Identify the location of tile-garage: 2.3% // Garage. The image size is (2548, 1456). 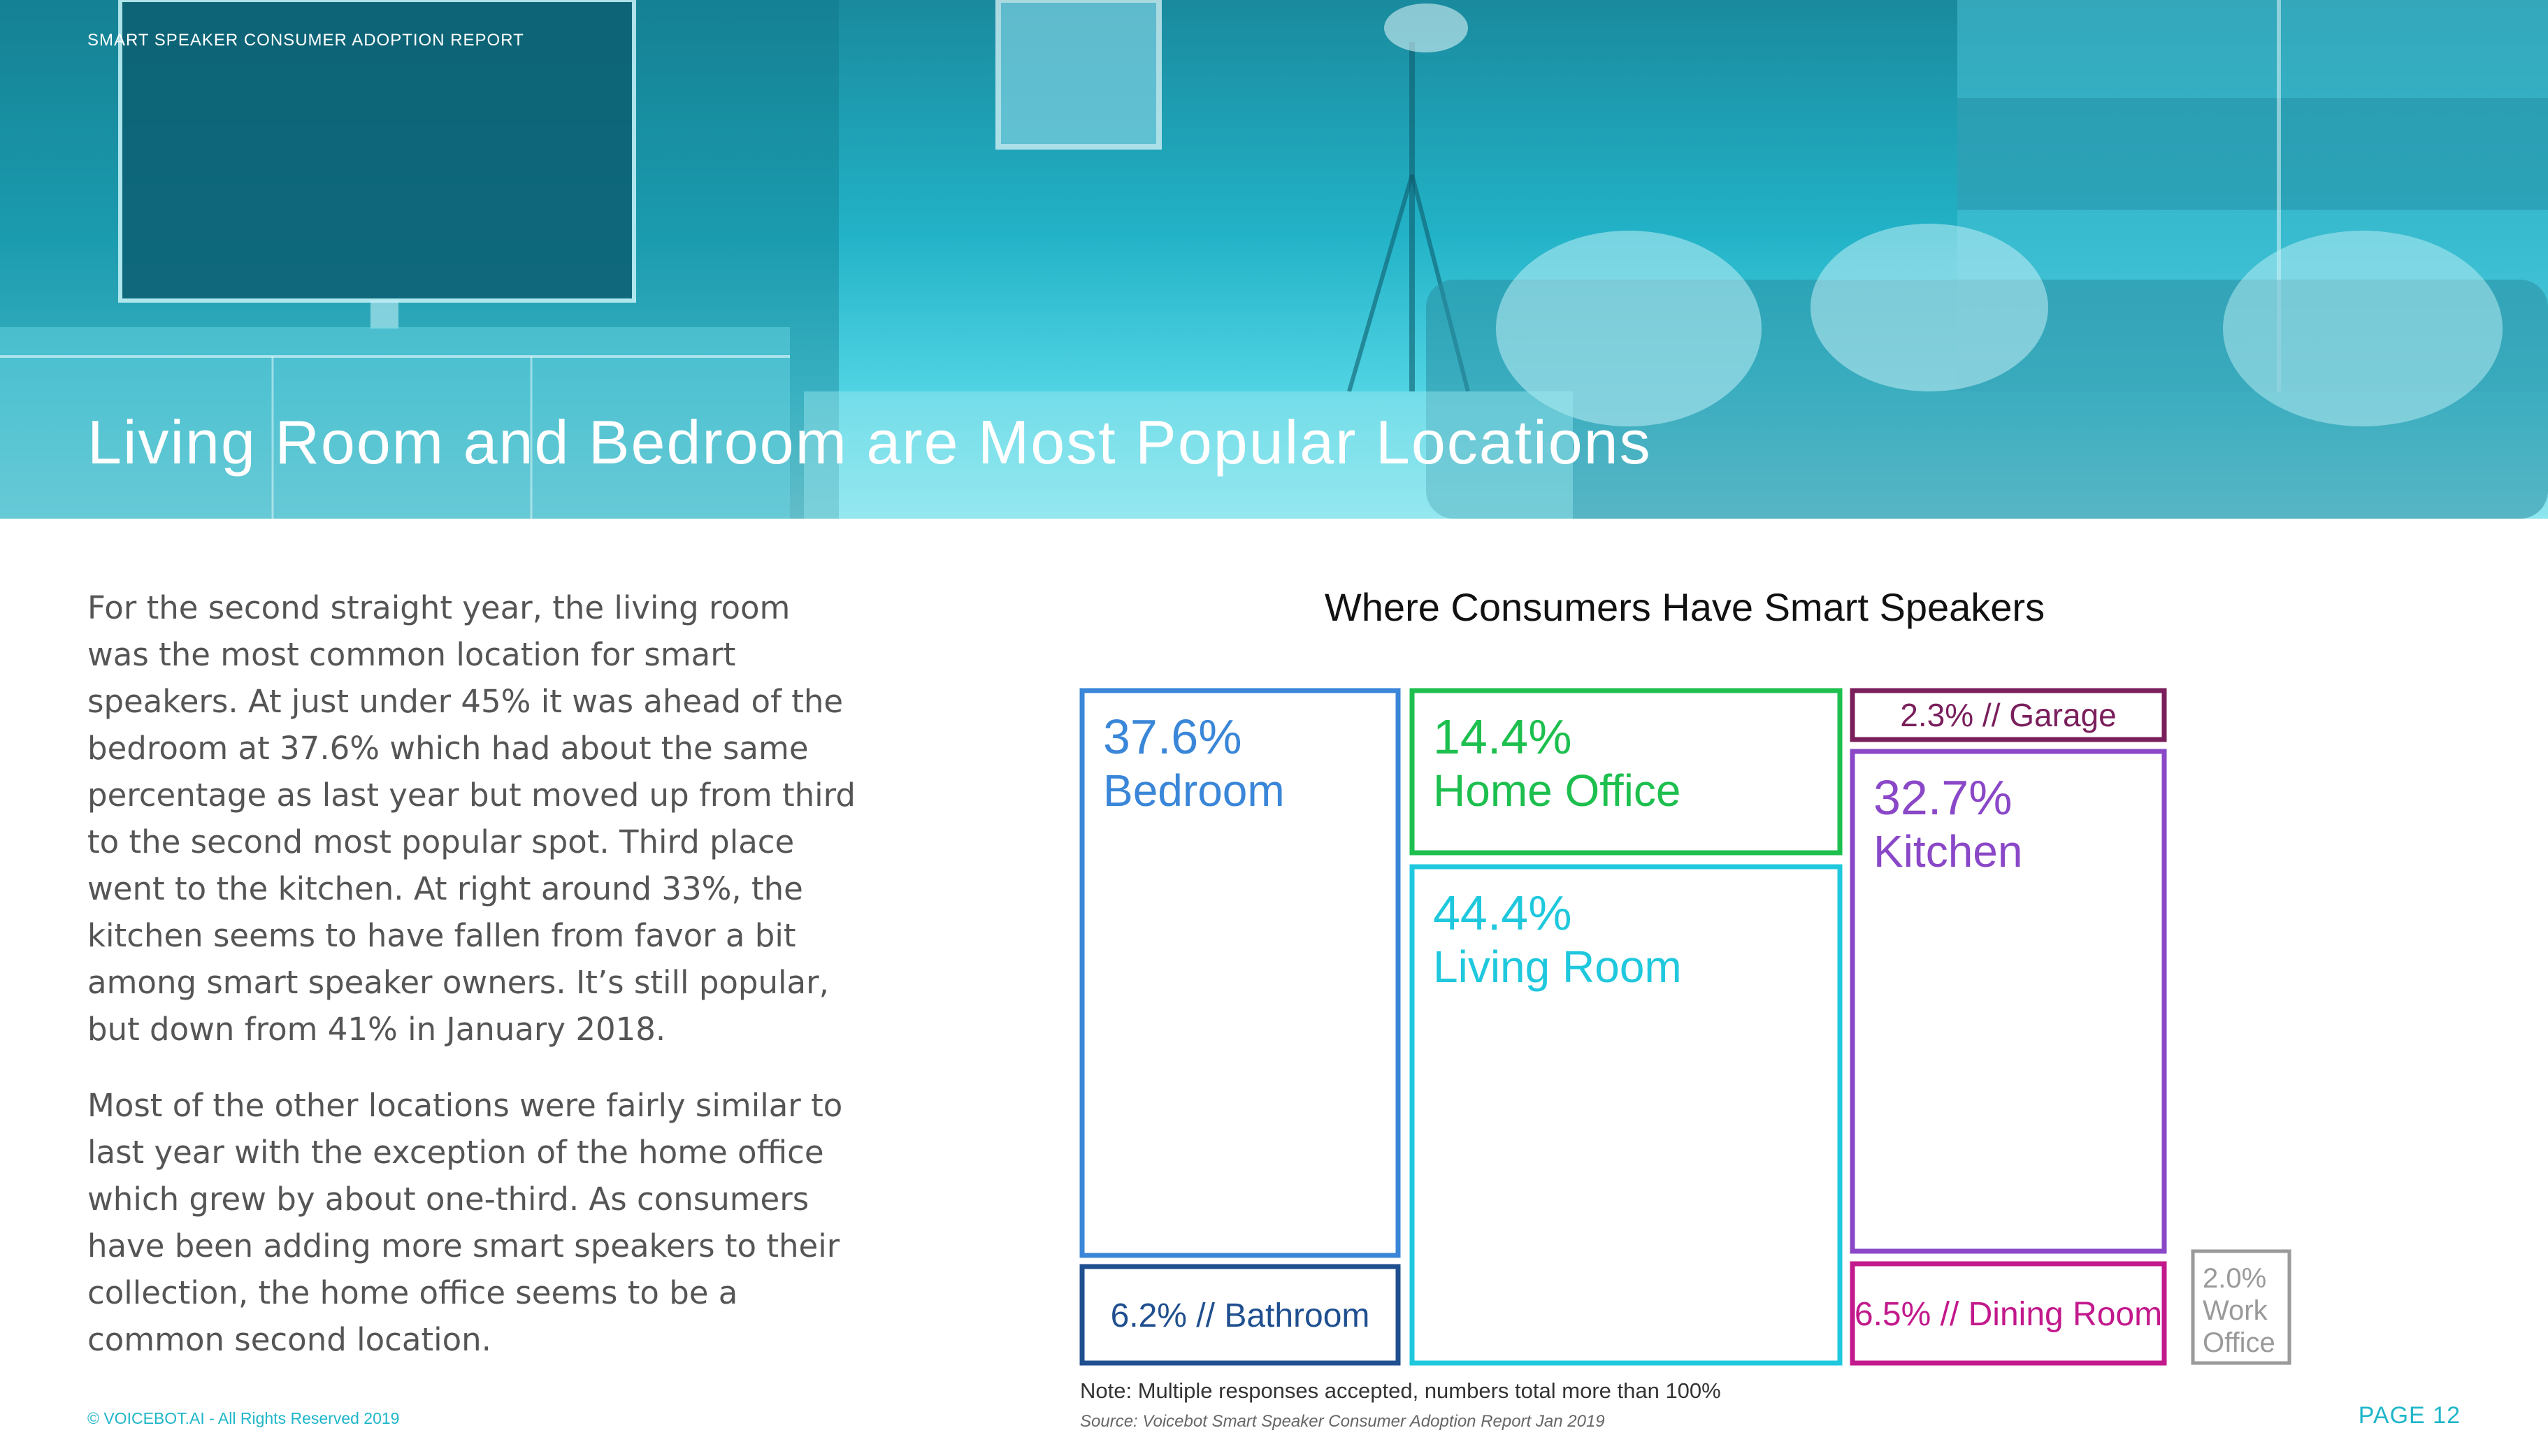
(2008, 715).